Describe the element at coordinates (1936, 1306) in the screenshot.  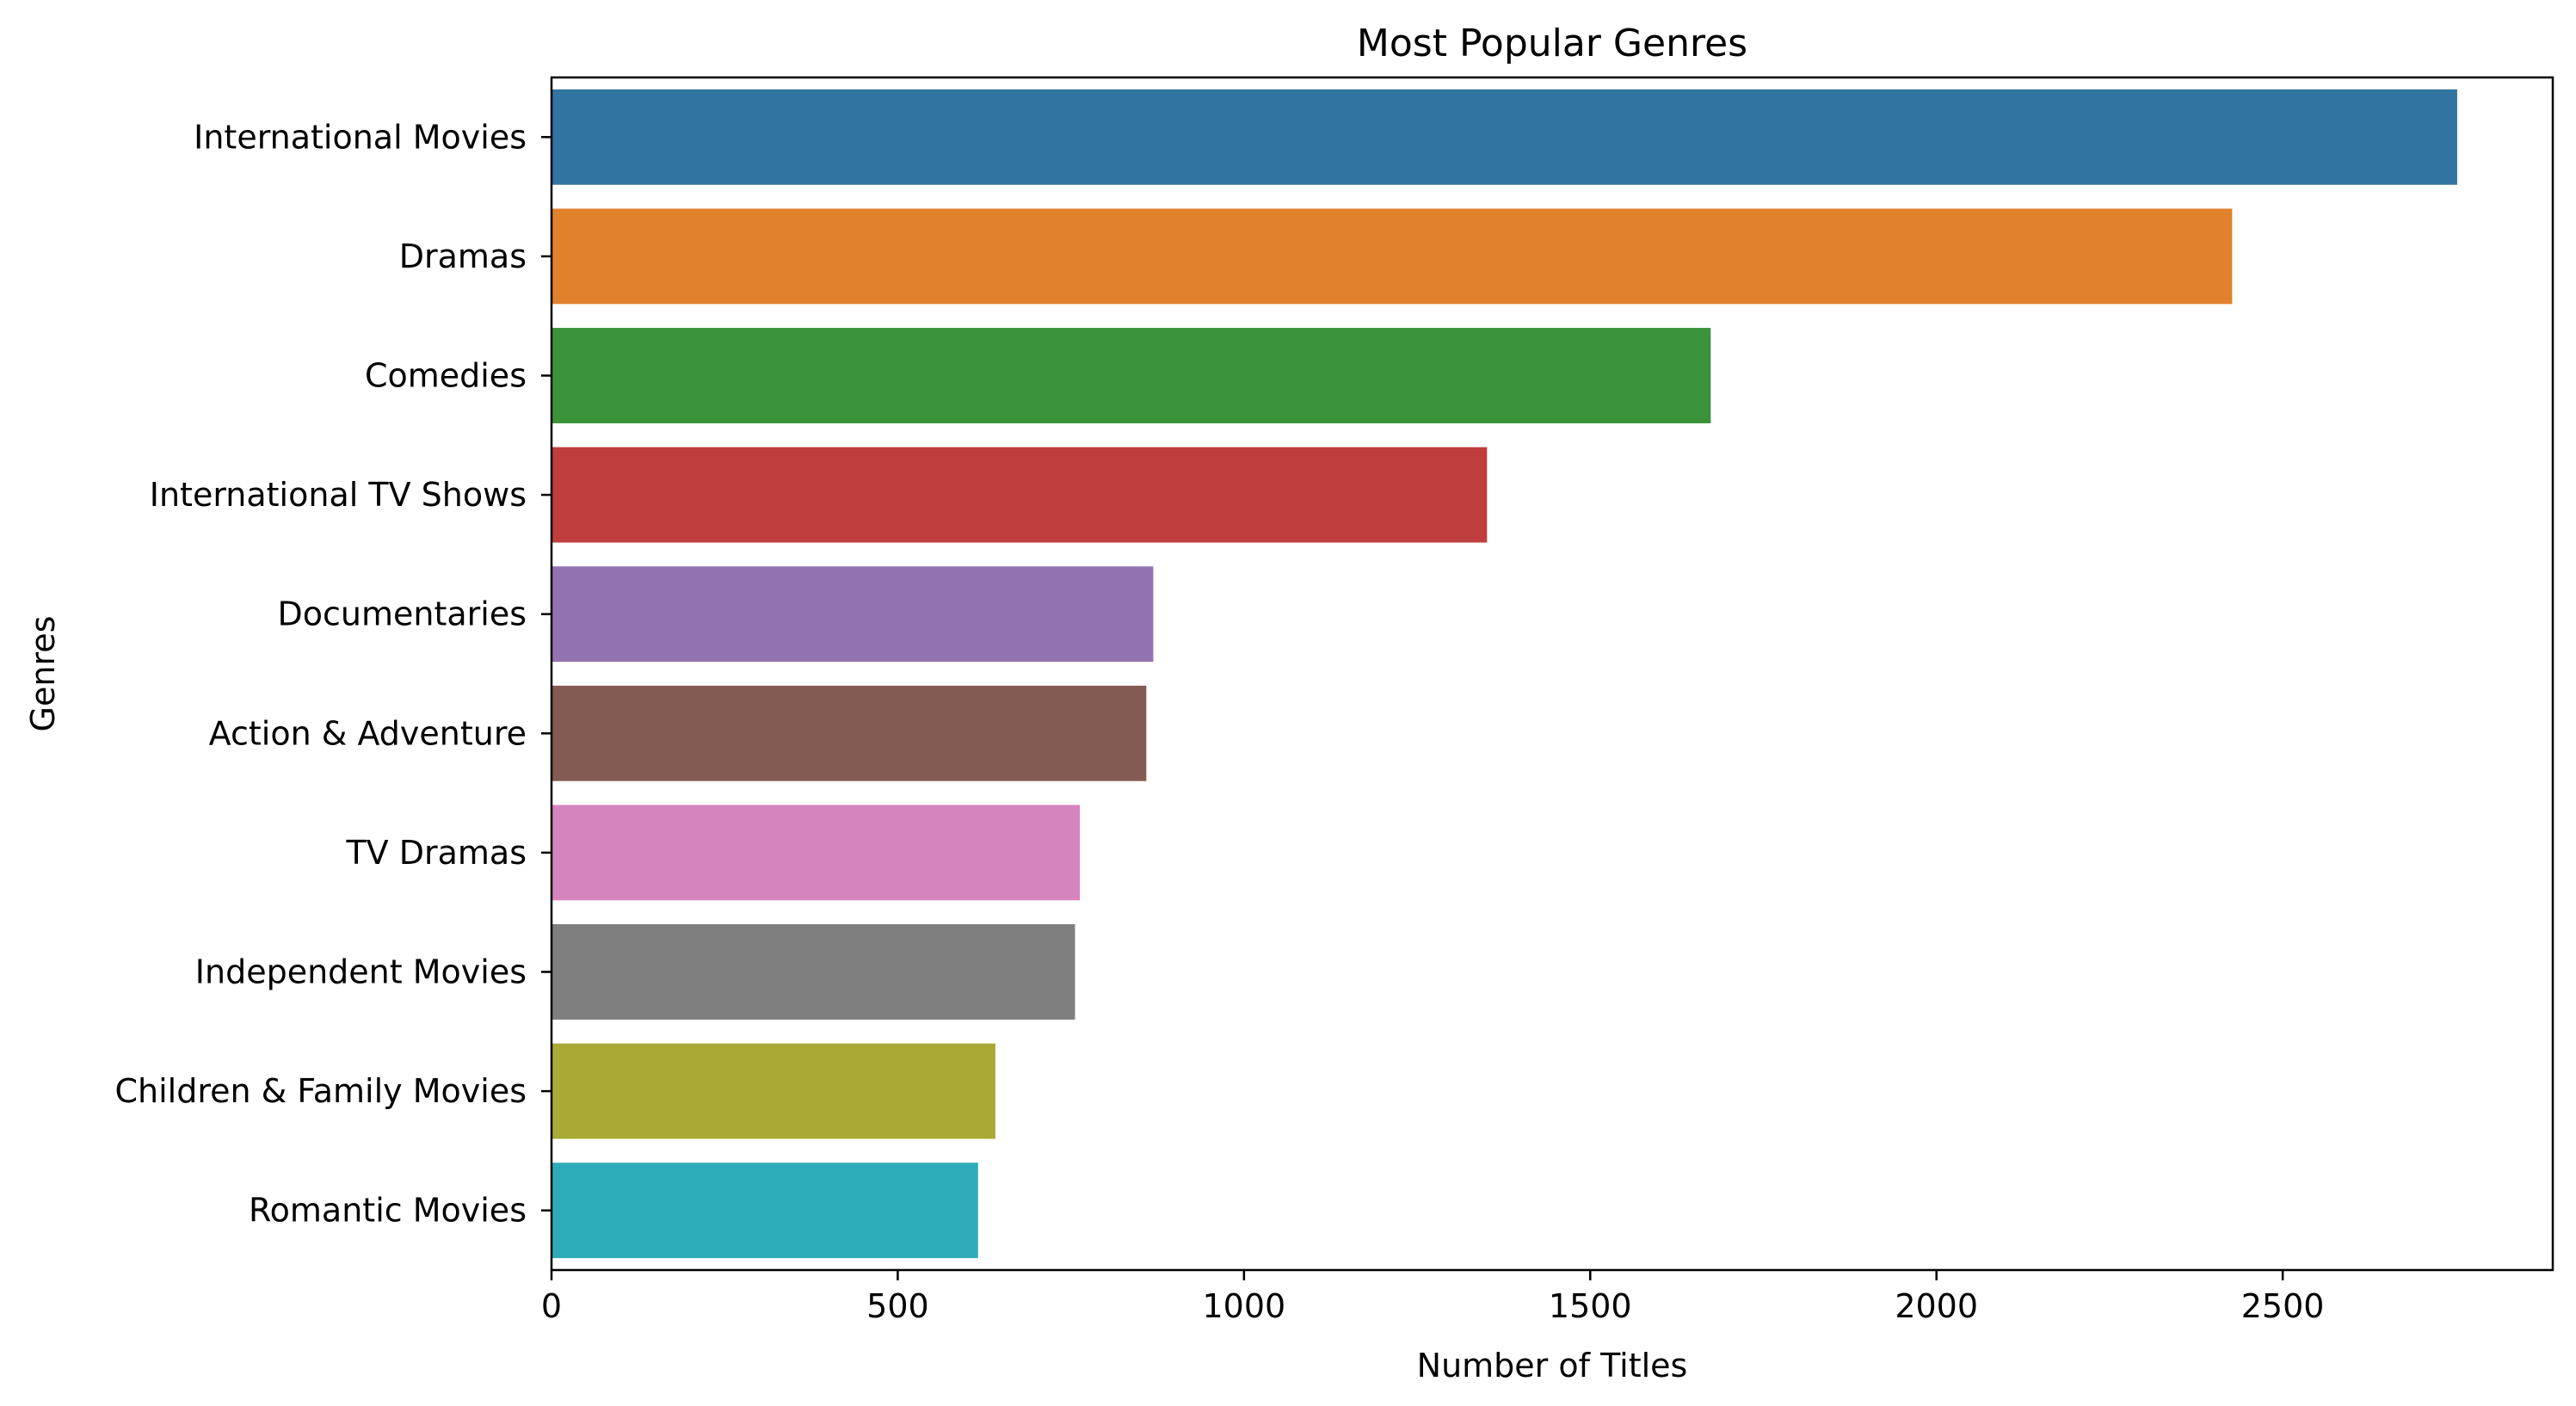
I see `x-tick-label: 2000` at that location.